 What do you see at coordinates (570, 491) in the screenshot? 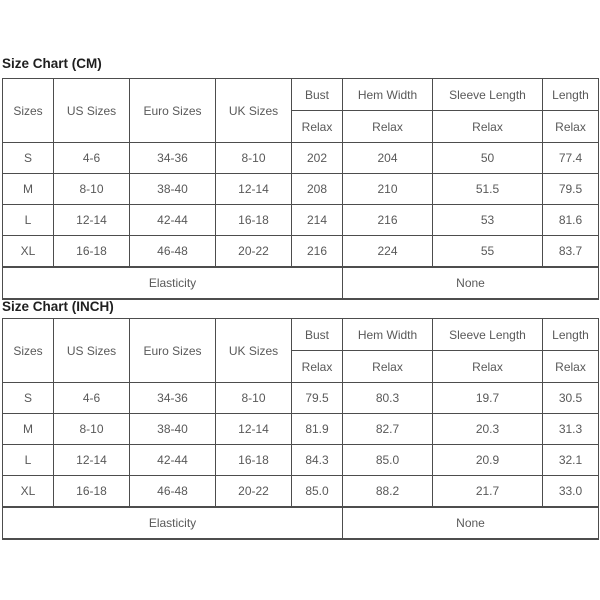
I see `value-cell: 33.0` at bounding box center [570, 491].